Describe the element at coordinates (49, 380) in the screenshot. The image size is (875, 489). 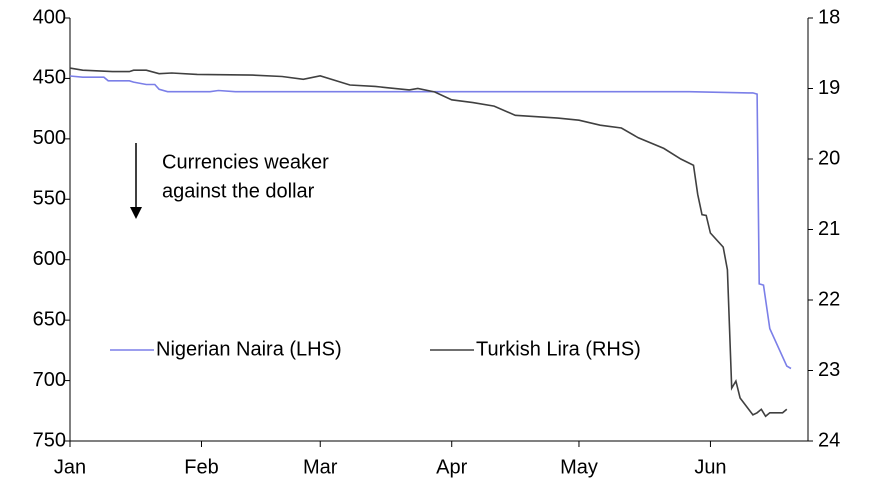
I see `y-tick-label: 700` at that location.